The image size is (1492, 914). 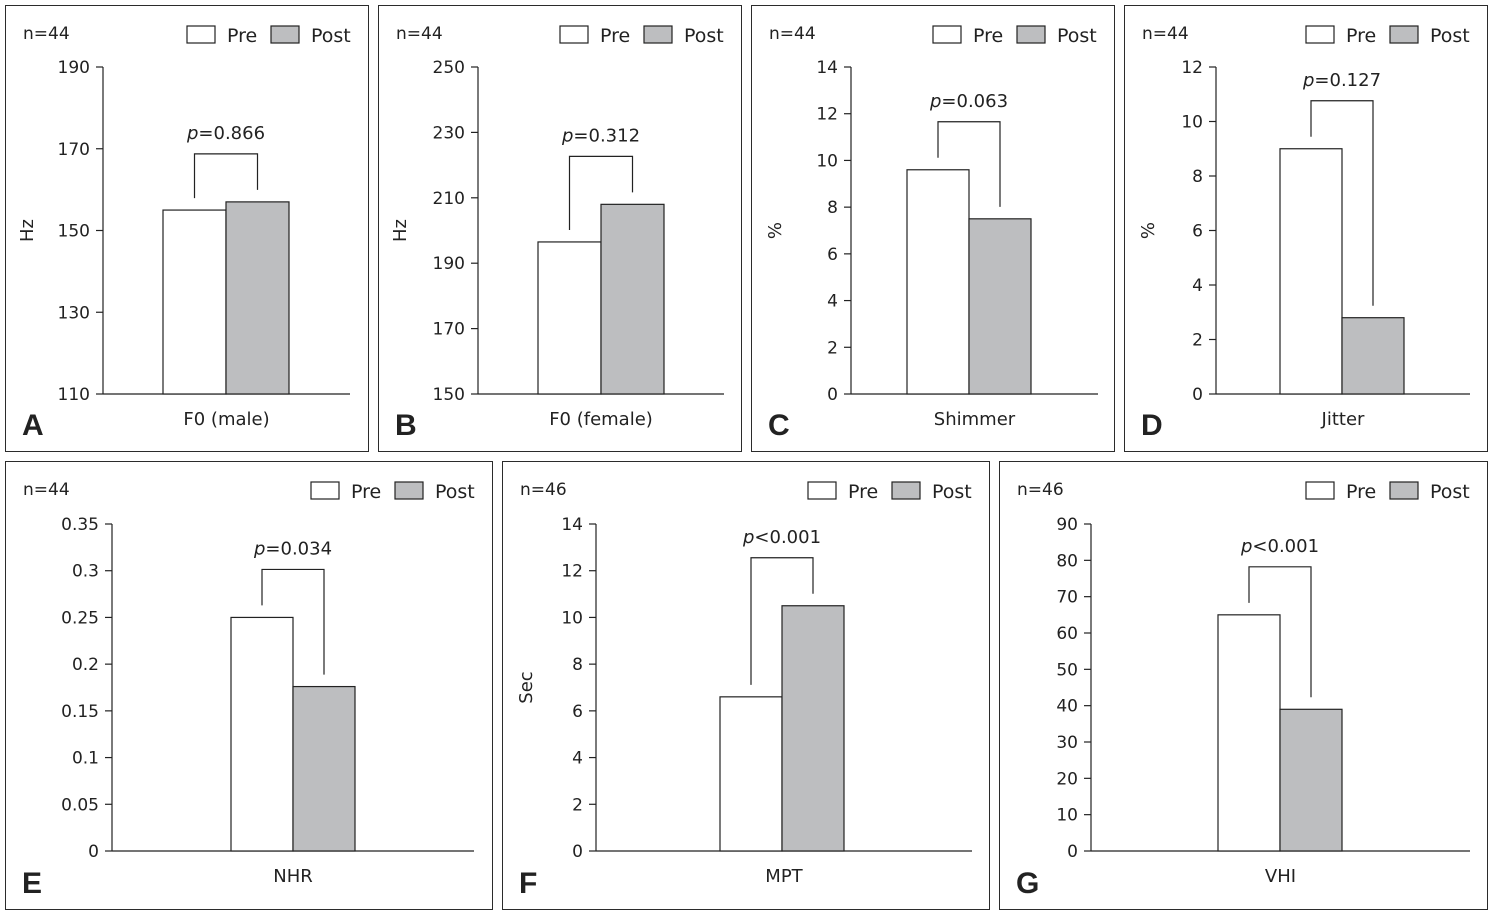 I want to click on panel-letter: A, so click(x=33, y=425).